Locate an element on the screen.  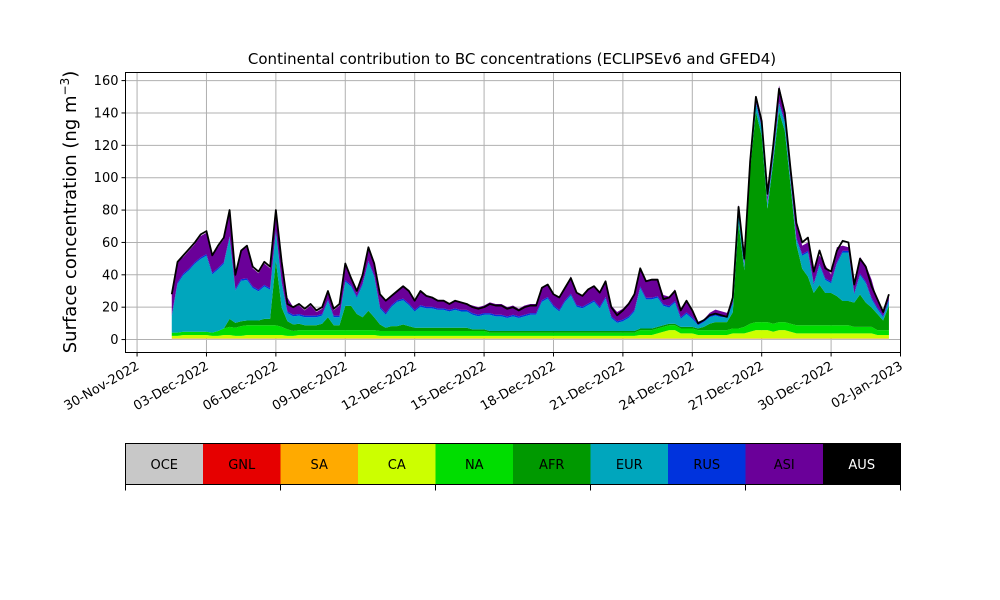
legend-label-afr: AFR is located at coordinates (551, 465).